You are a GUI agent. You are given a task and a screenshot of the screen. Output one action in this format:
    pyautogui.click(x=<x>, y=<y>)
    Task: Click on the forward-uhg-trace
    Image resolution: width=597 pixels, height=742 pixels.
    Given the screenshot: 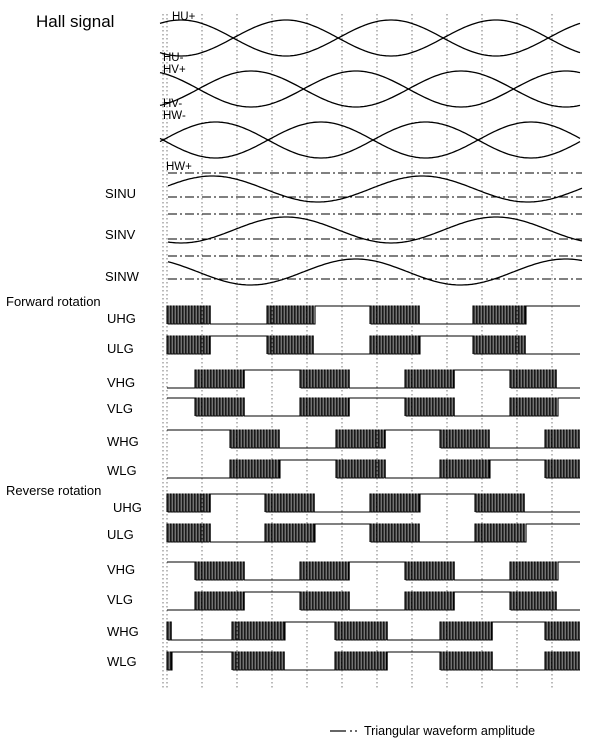 What is the action you would take?
    pyautogui.click(x=373, y=315)
    